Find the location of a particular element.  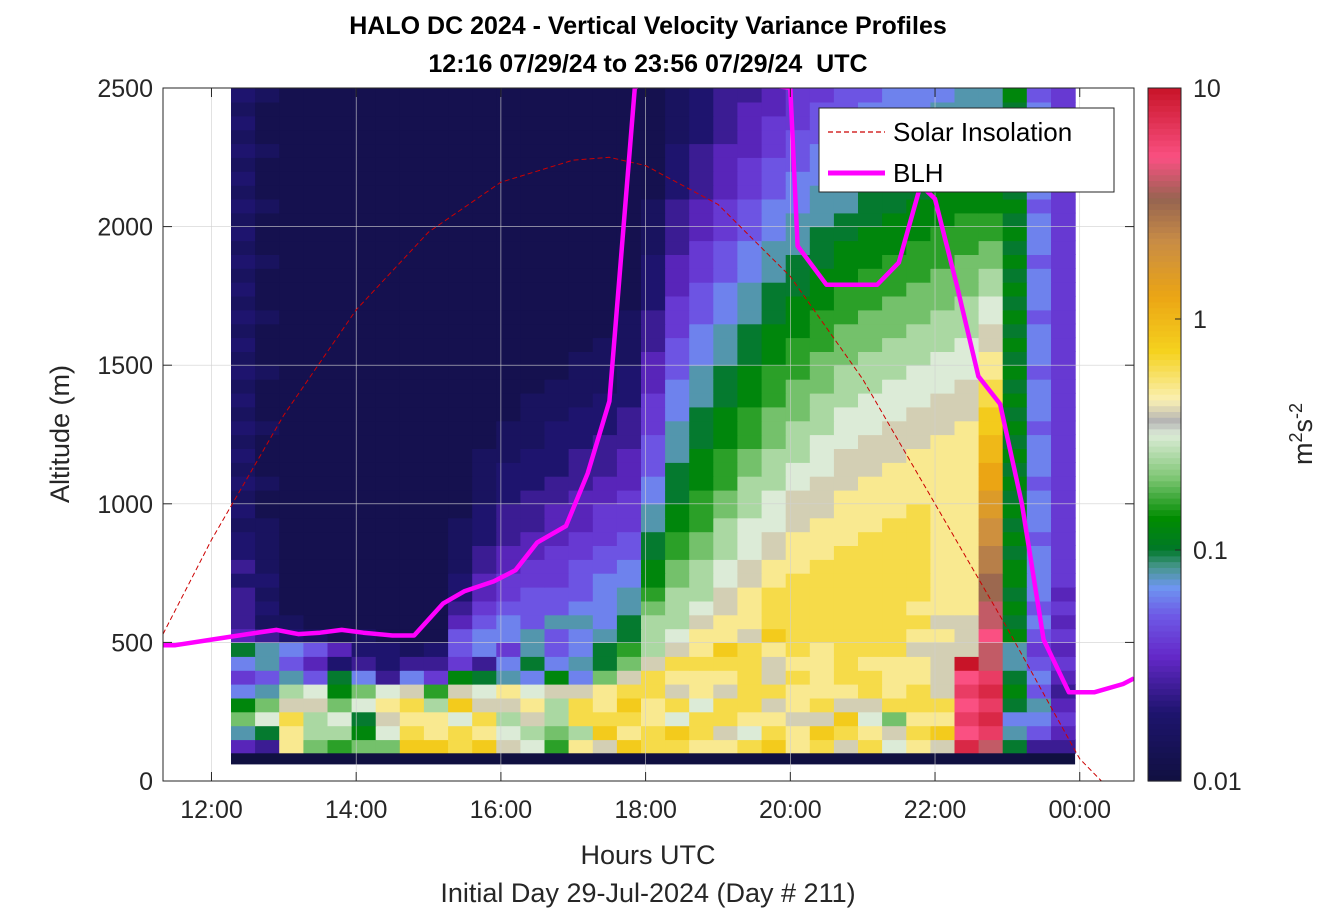

colorbar-tick-label: 10 is located at coordinates (1207, 89).